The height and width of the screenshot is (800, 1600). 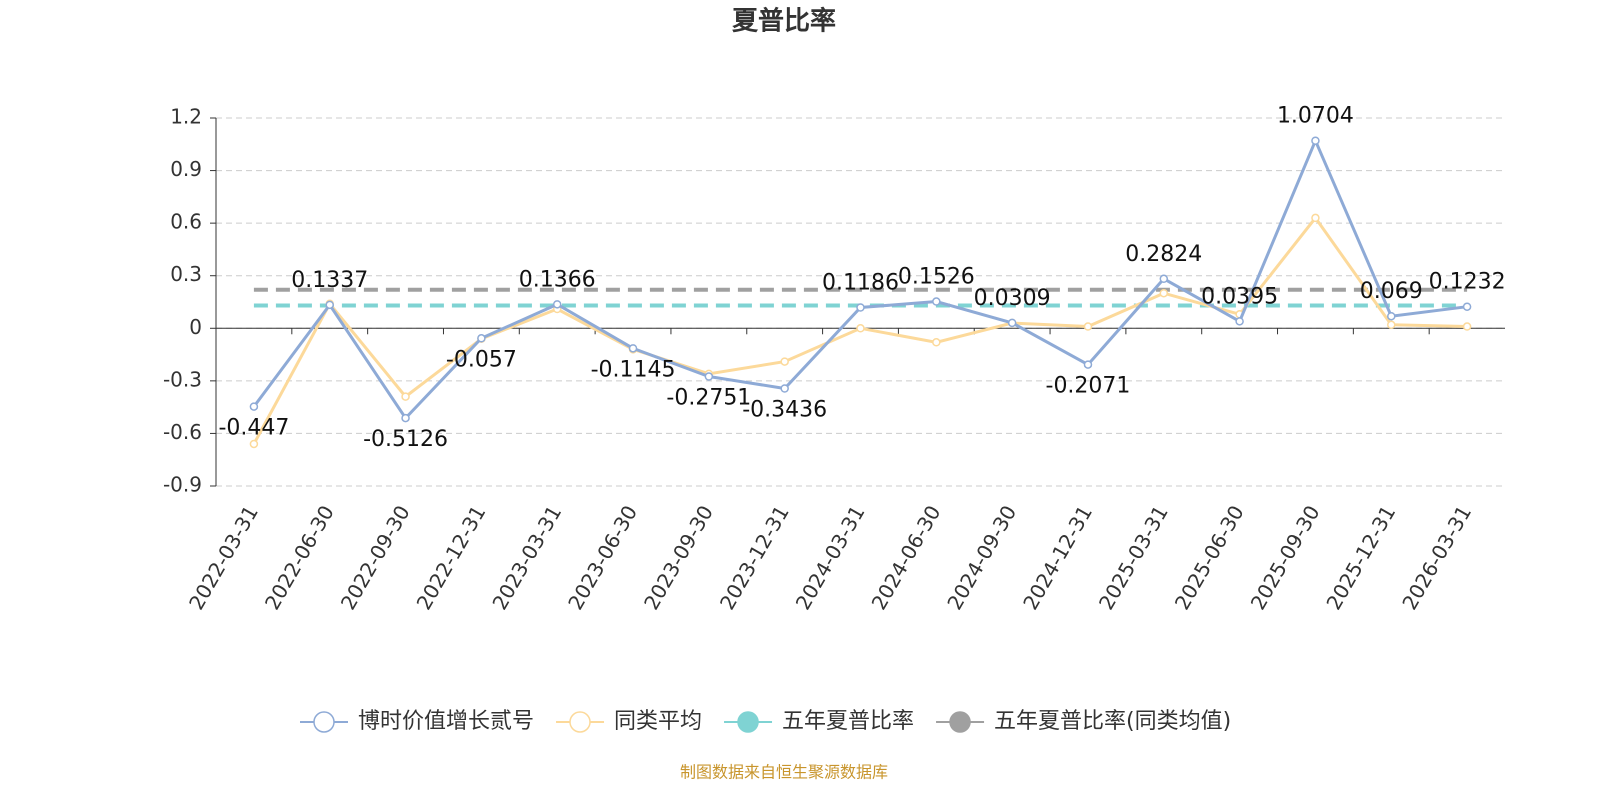 I want to click on data-label: 0.1337, so click(x=329, y=280).